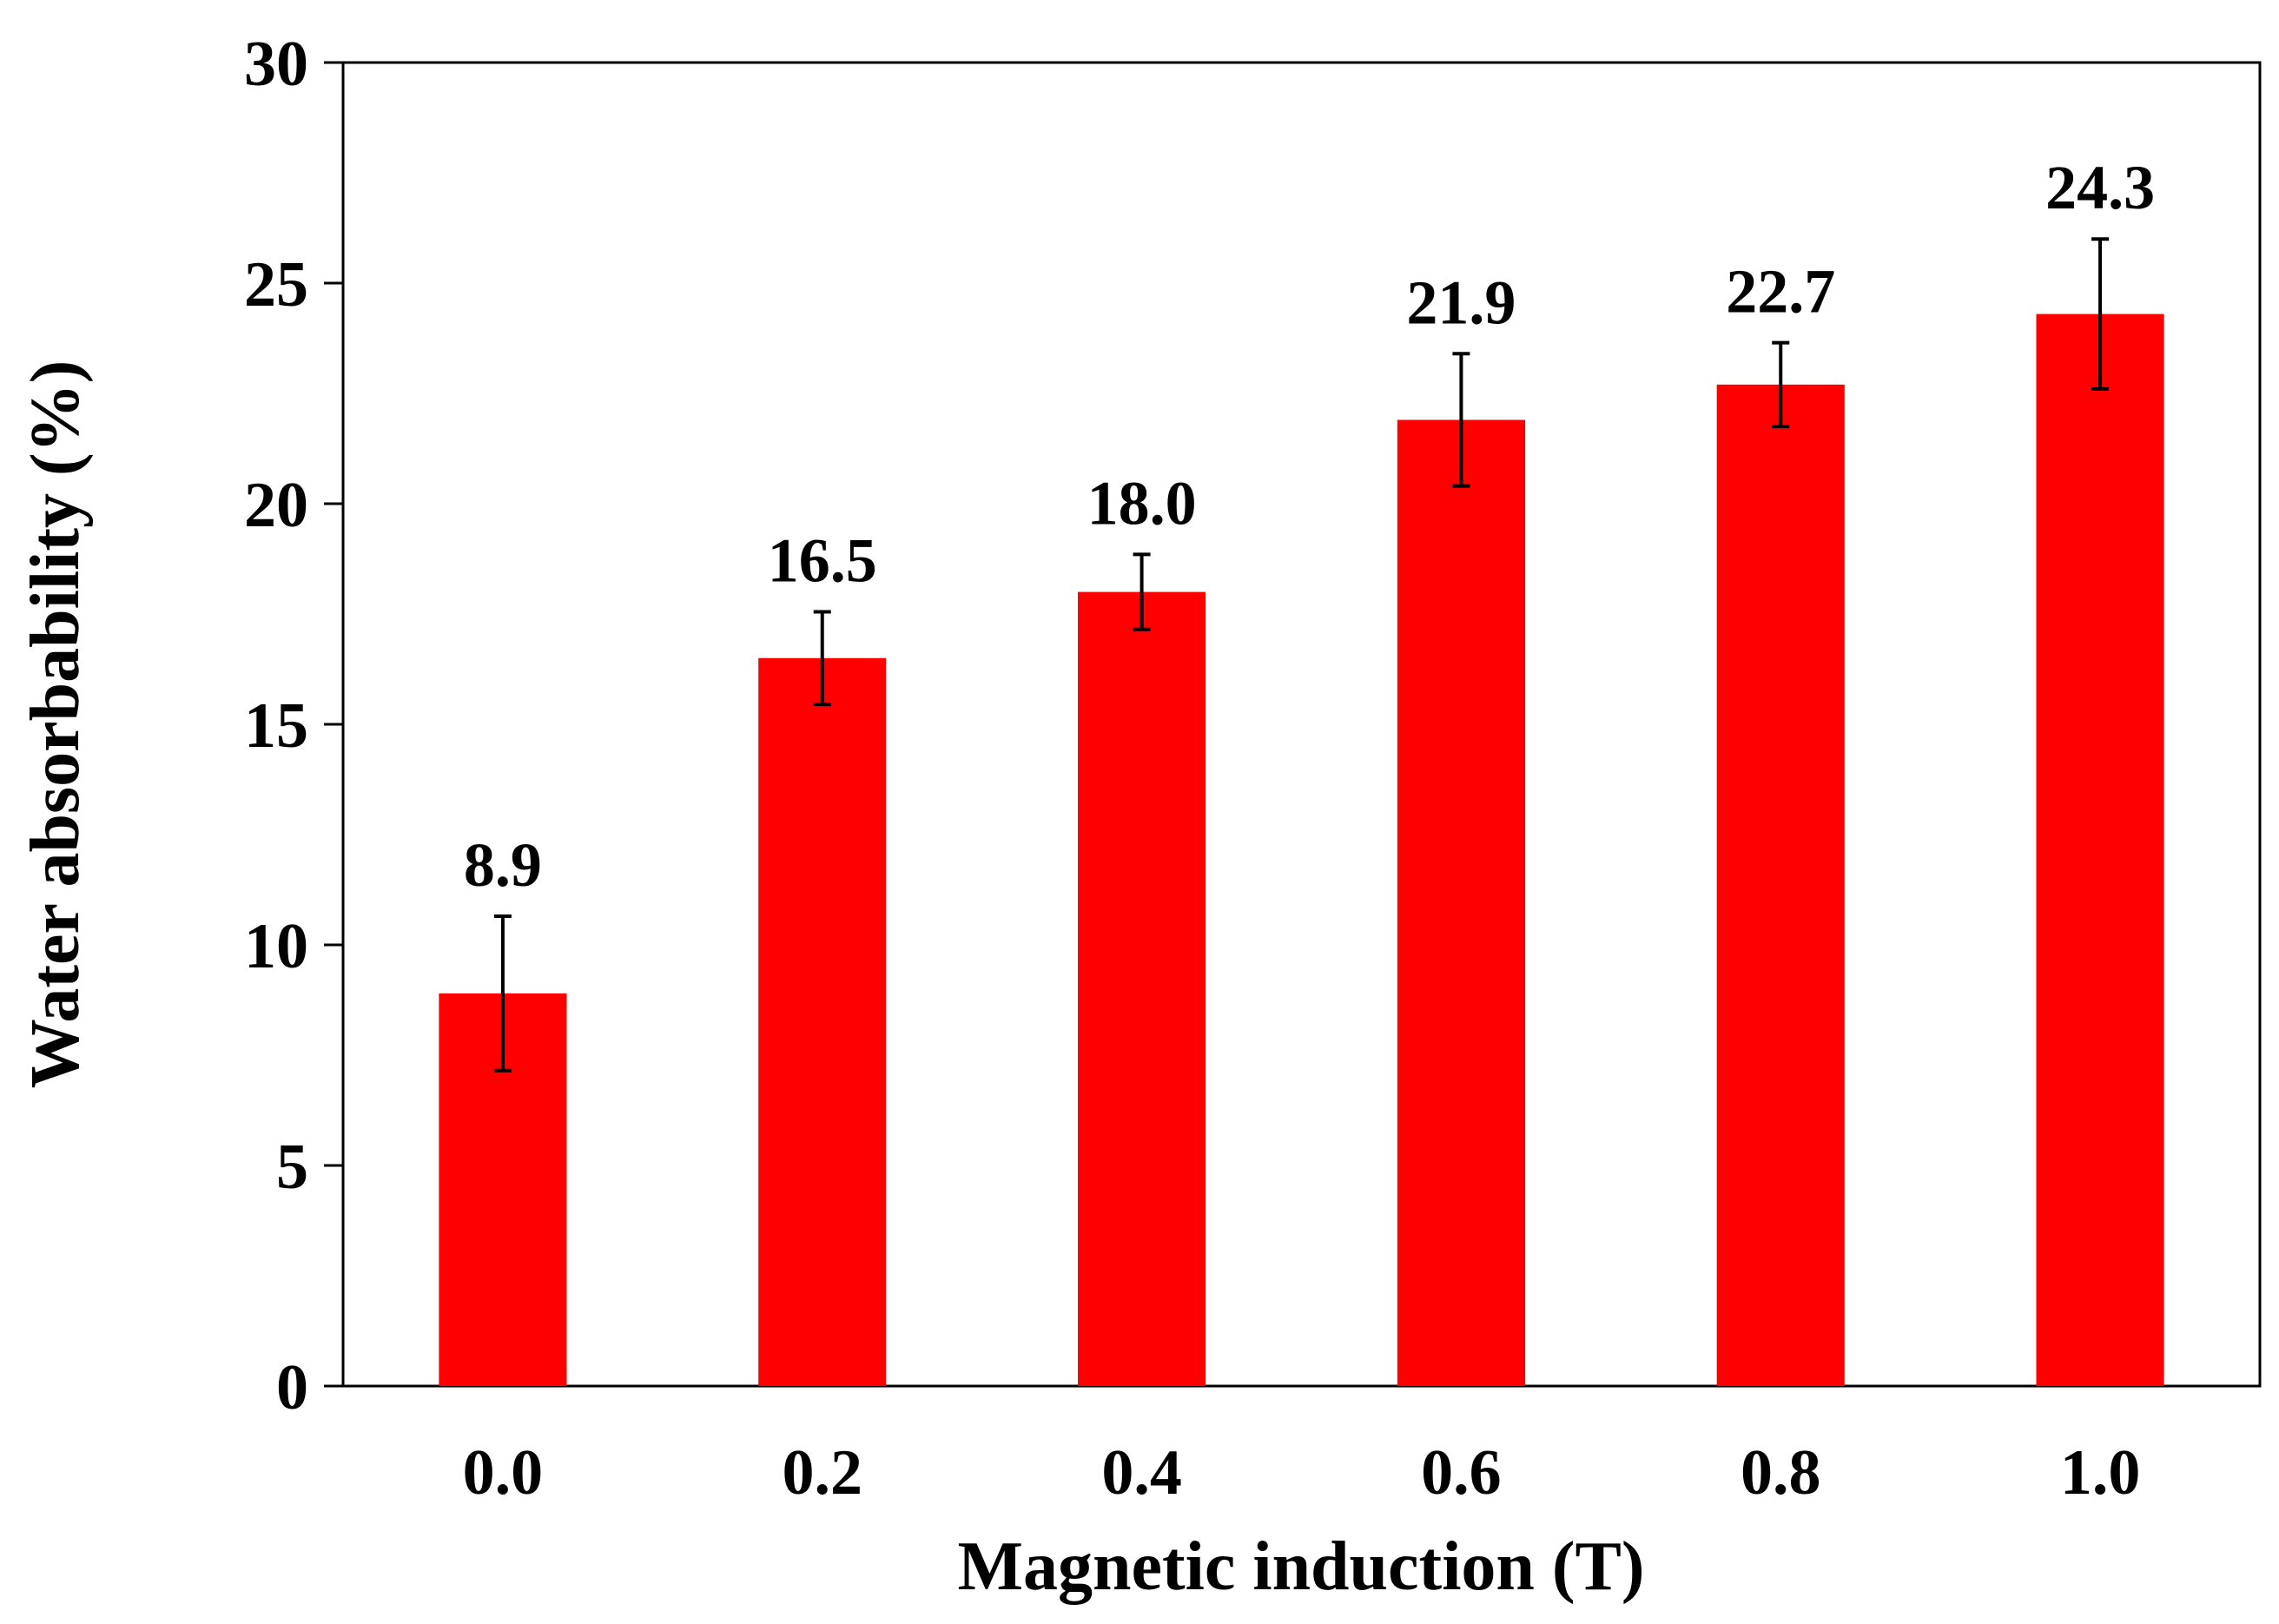 The width and height of the screenshot is (2279, 1624). I want to click on x-axis: 0.0 0.2 0.4 0.6 0.8 1.0, so click(1302, 1472).